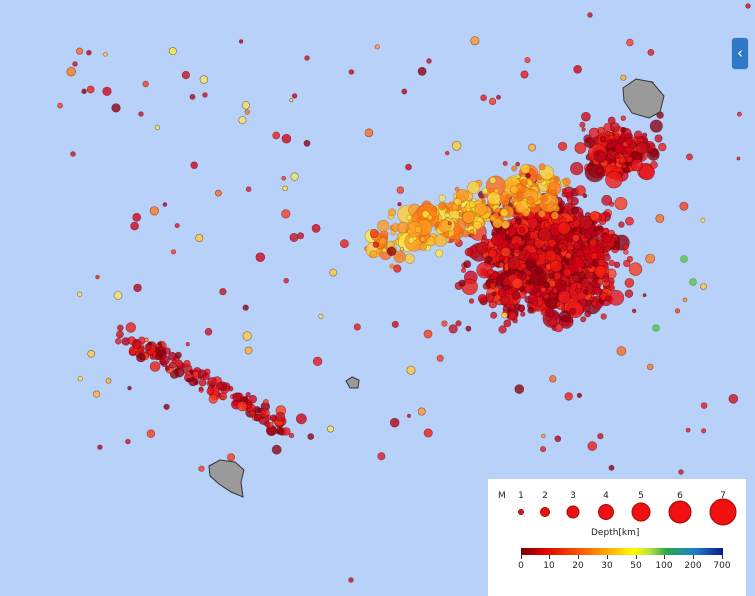 The image size is (755, 596). Describe the element at coordinates (740, 53) in the screenshot. I see `panel-toggle-button: ‹` at that location.